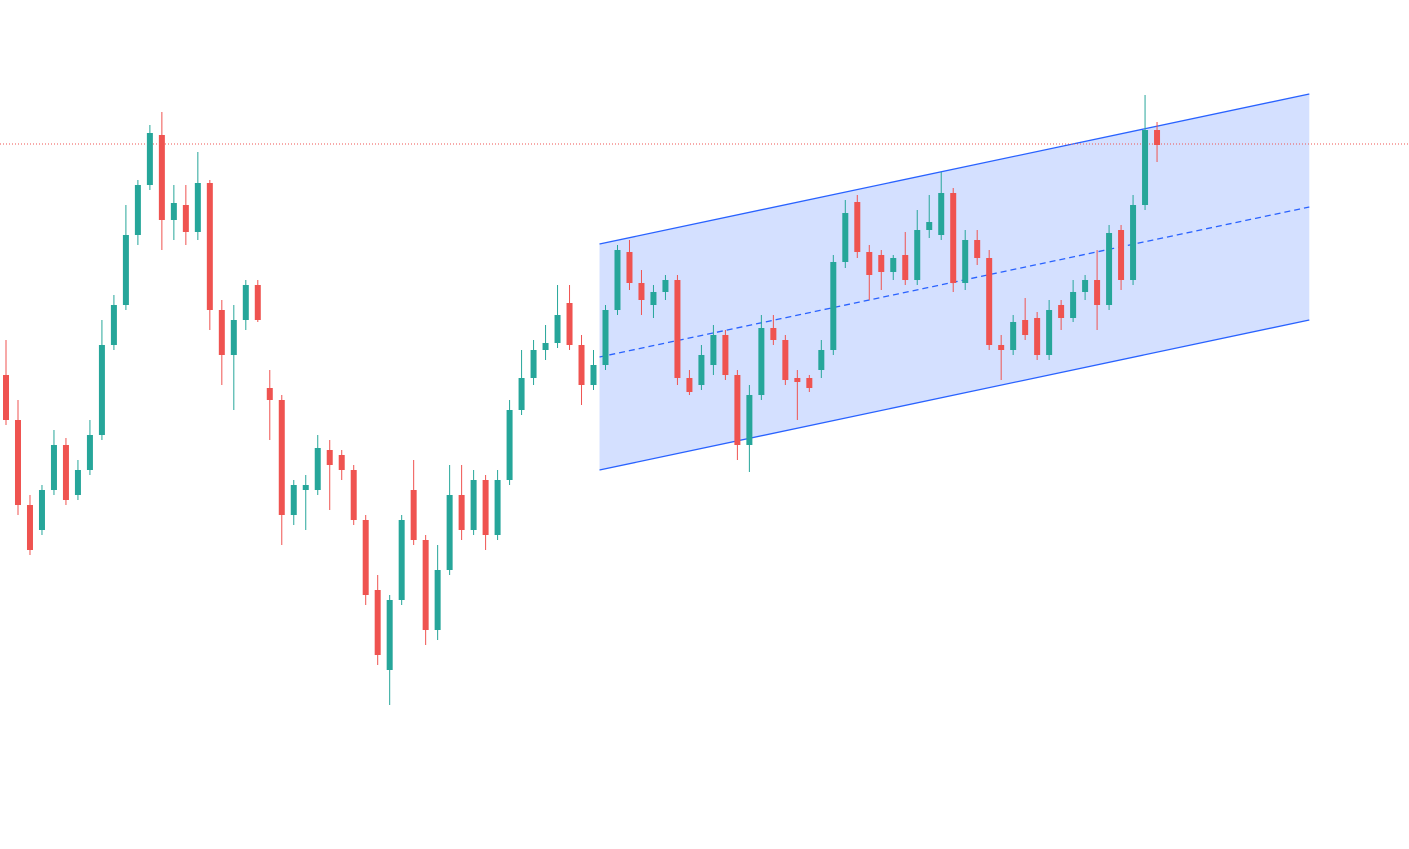 The image size is (1409, 849). What do you see at coordinates (954, 169) in the screenshot?
I see `channel-upper` at bounding box center [954, 169].